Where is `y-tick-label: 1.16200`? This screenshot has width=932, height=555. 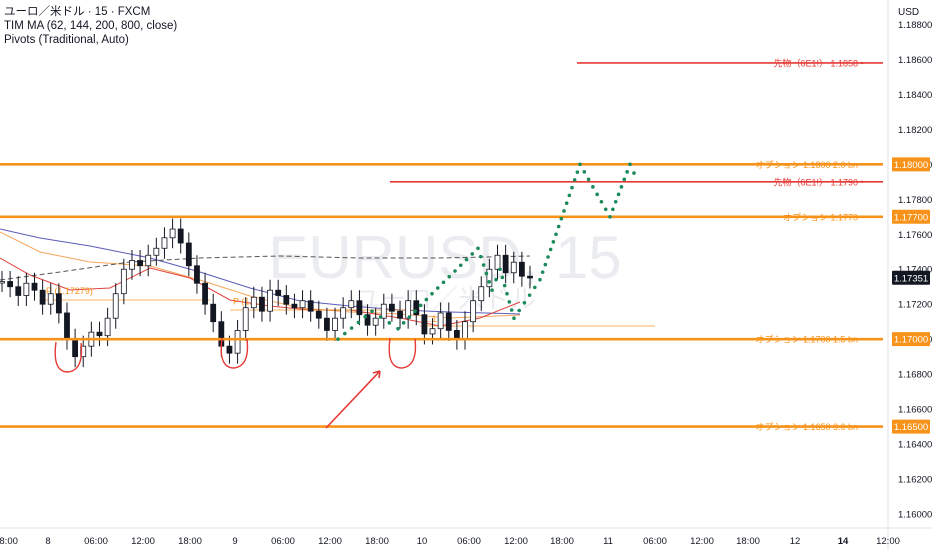 y-tick-label: 1.16200 is located at coordinates (915, 480).